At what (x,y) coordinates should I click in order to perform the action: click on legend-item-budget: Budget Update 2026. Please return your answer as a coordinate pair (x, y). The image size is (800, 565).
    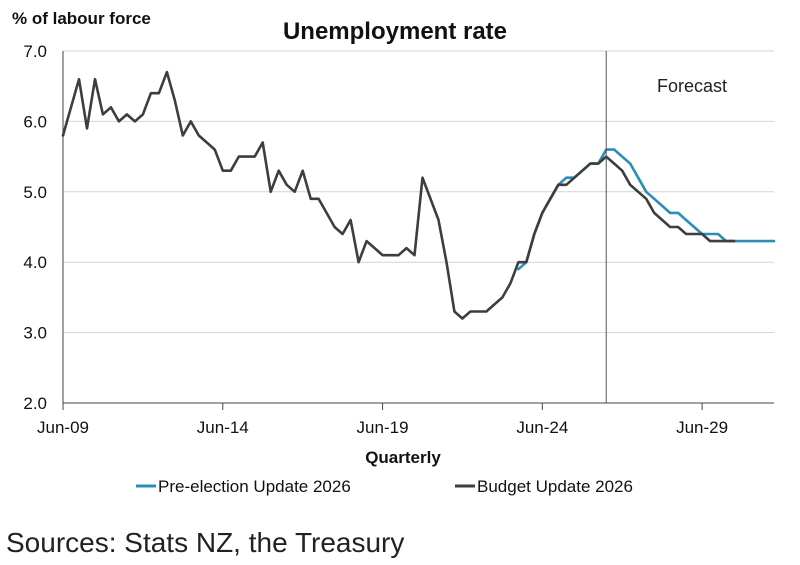
    Looking at the image, I should click on (544, 486).